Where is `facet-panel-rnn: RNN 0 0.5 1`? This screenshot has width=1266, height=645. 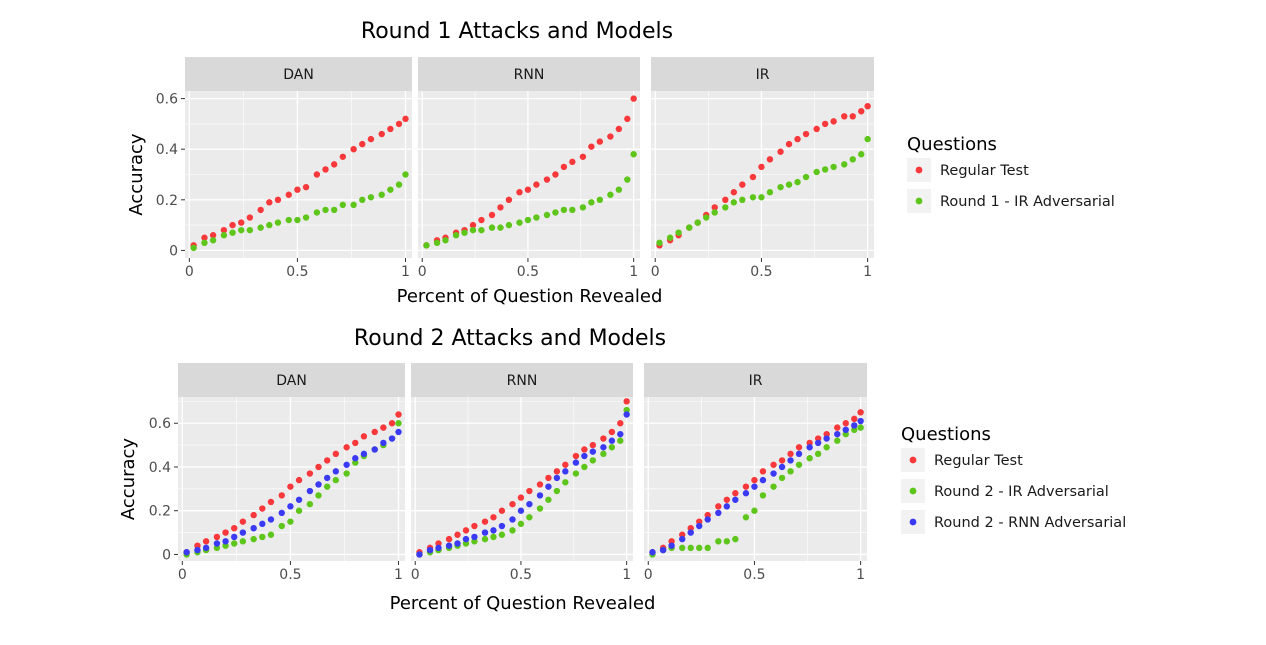
facet-panel-rnn: RNN 0 0.5 1 is located at coordinates (522, 473).